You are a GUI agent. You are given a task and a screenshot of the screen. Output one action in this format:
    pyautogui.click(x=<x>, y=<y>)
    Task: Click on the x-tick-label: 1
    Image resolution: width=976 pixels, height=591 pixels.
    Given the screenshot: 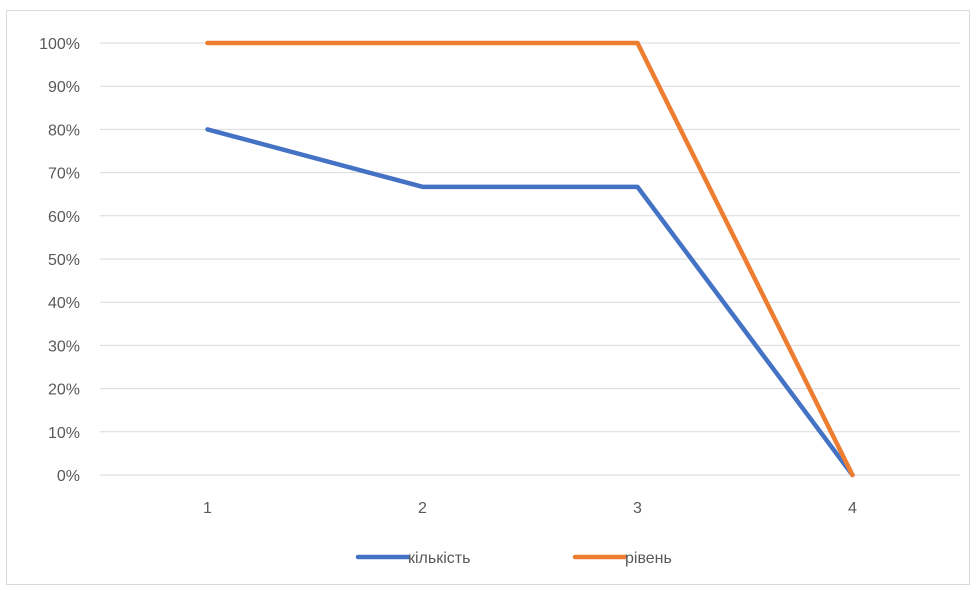 What is the action you would take?
    pyautogui.click(x=207, y=508)
    